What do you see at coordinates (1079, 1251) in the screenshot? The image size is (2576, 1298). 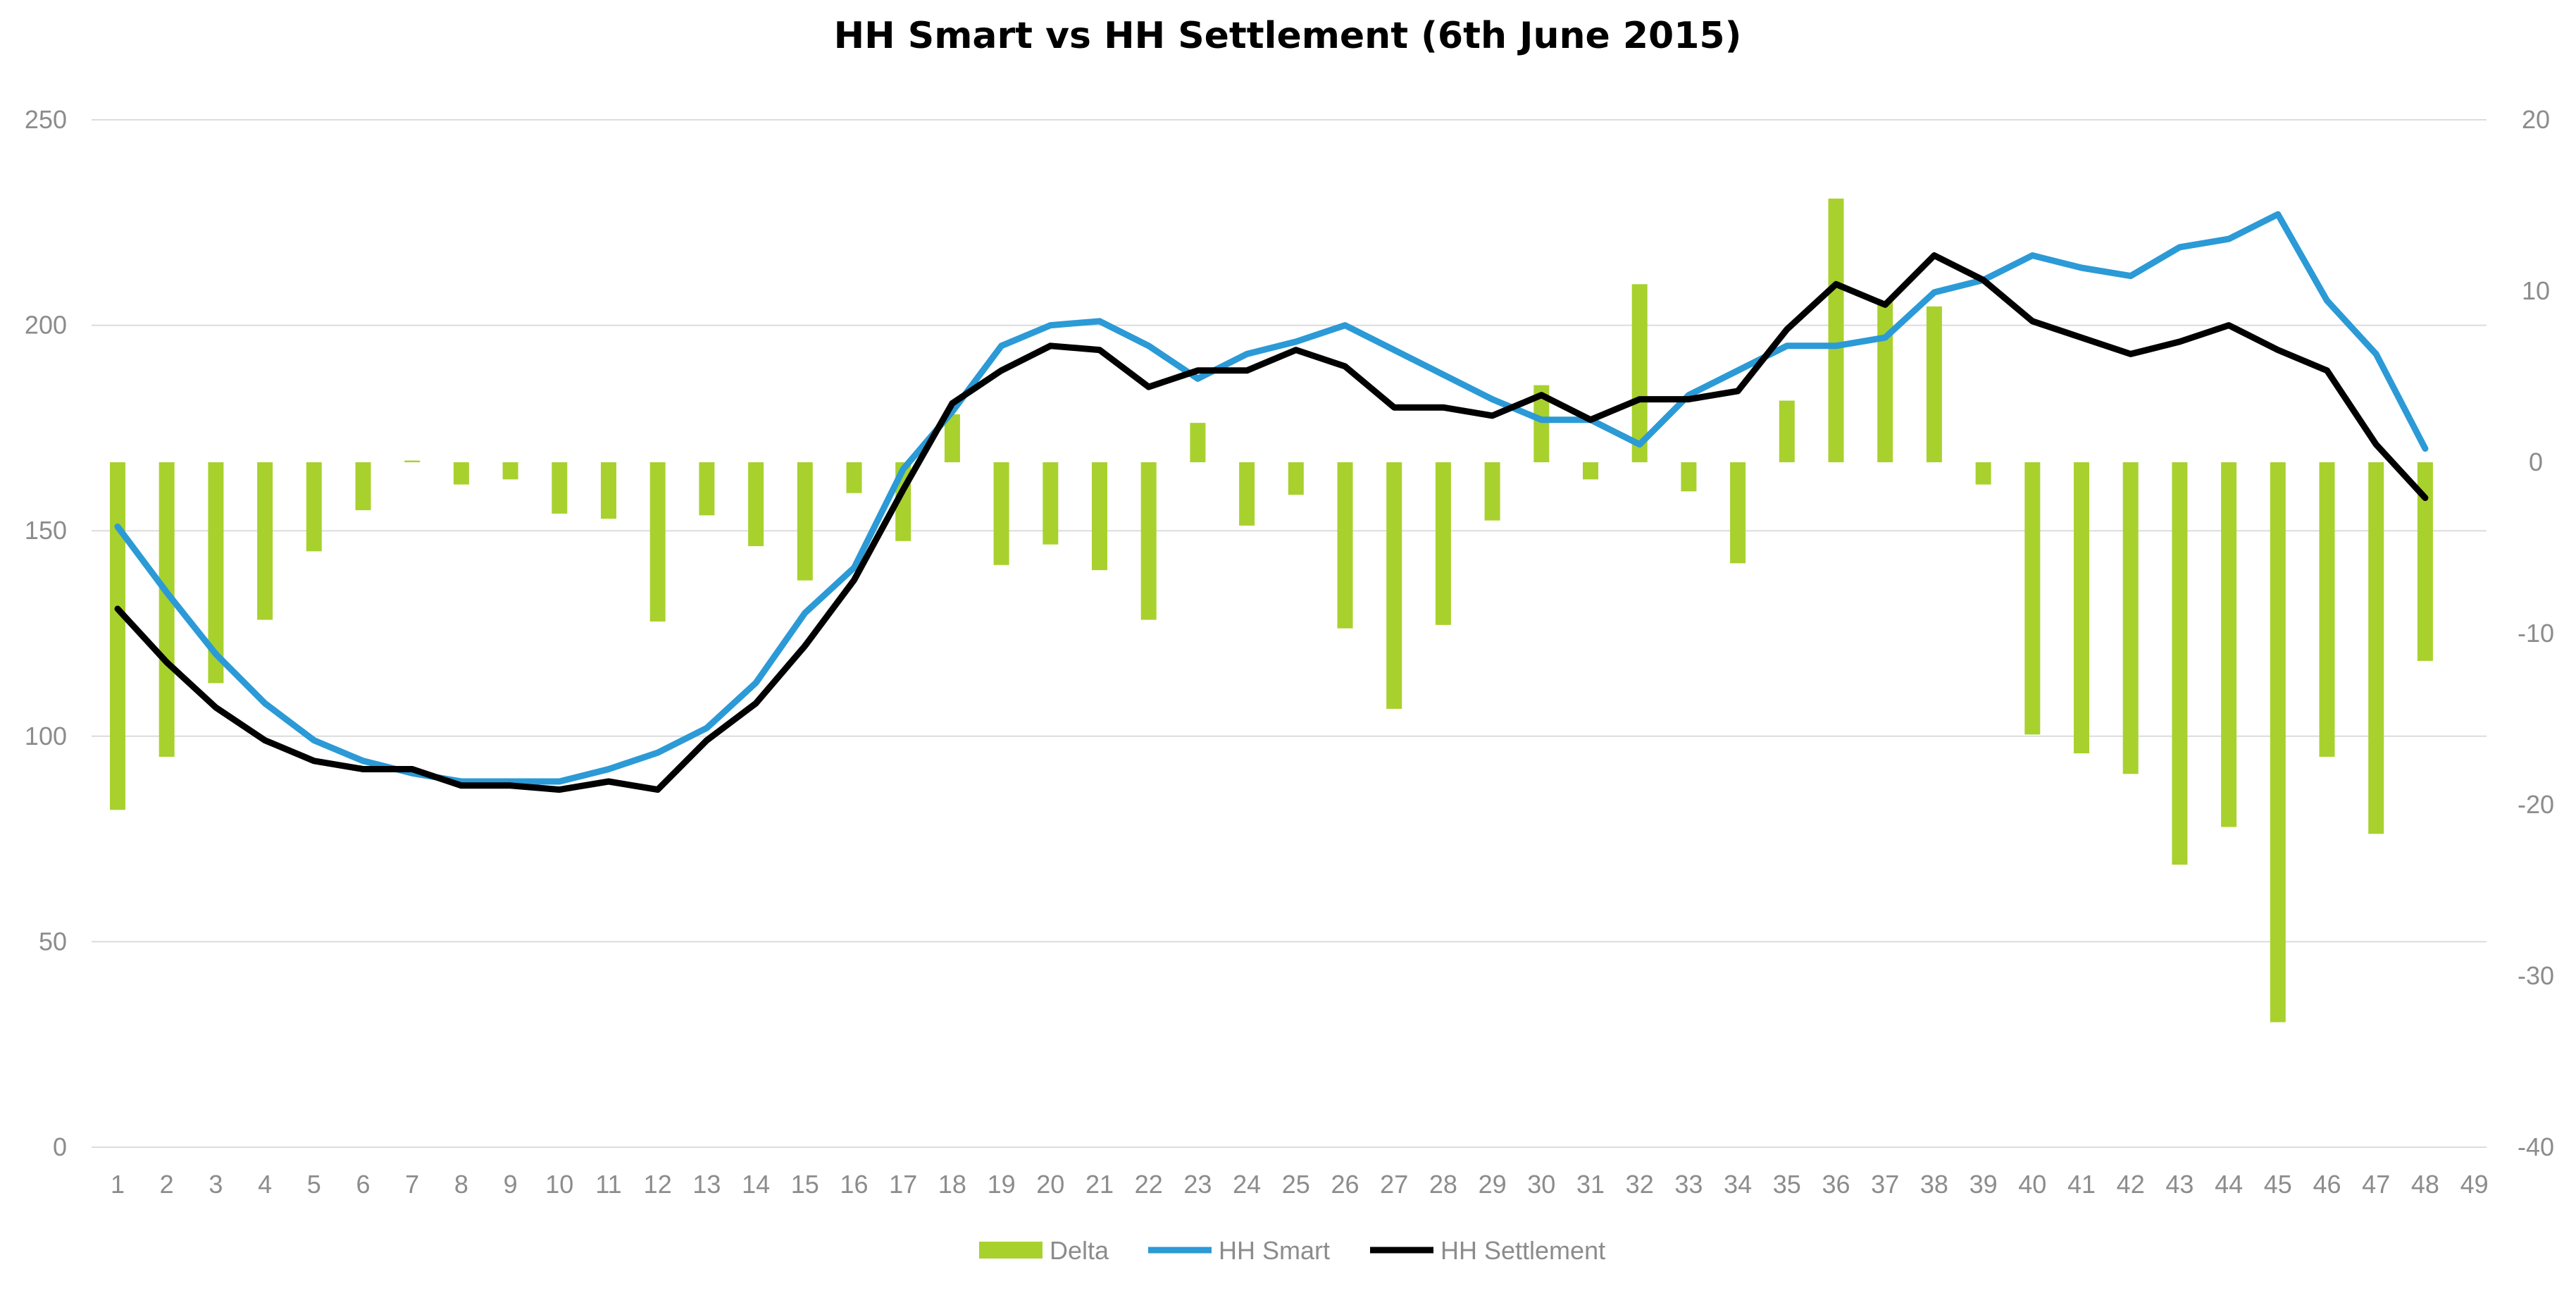 I see `legend-label: Delta` at bounding box center [1079, 1251].